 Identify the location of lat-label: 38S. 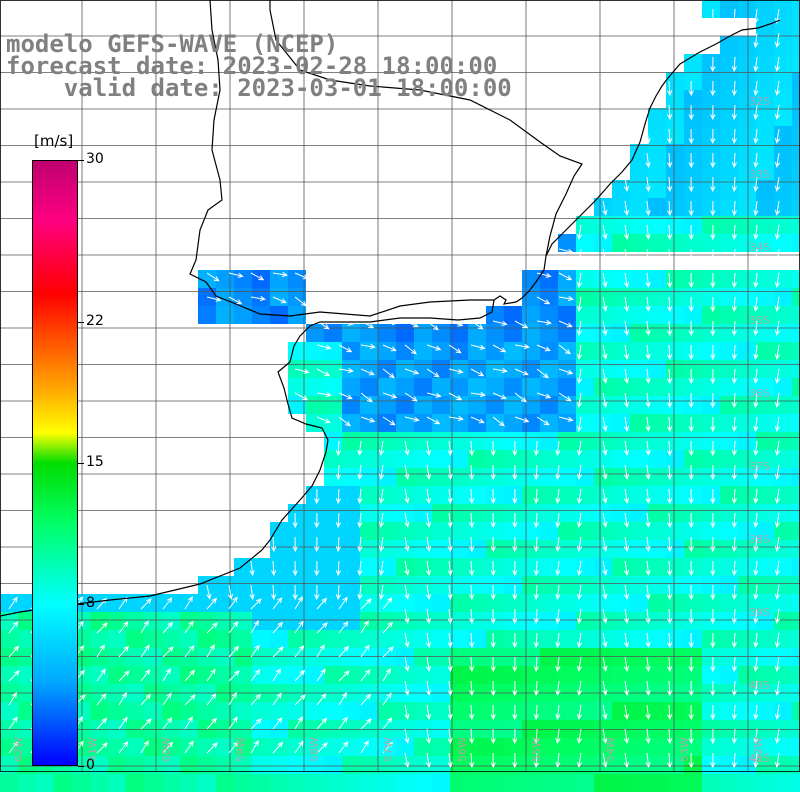
(759, 539).